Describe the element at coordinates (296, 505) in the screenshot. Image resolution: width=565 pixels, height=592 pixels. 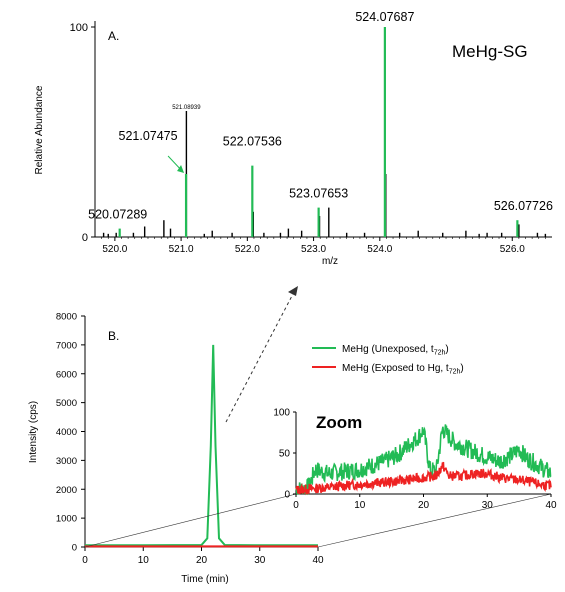
I see `inset-x-tick-label: 0` at that location.